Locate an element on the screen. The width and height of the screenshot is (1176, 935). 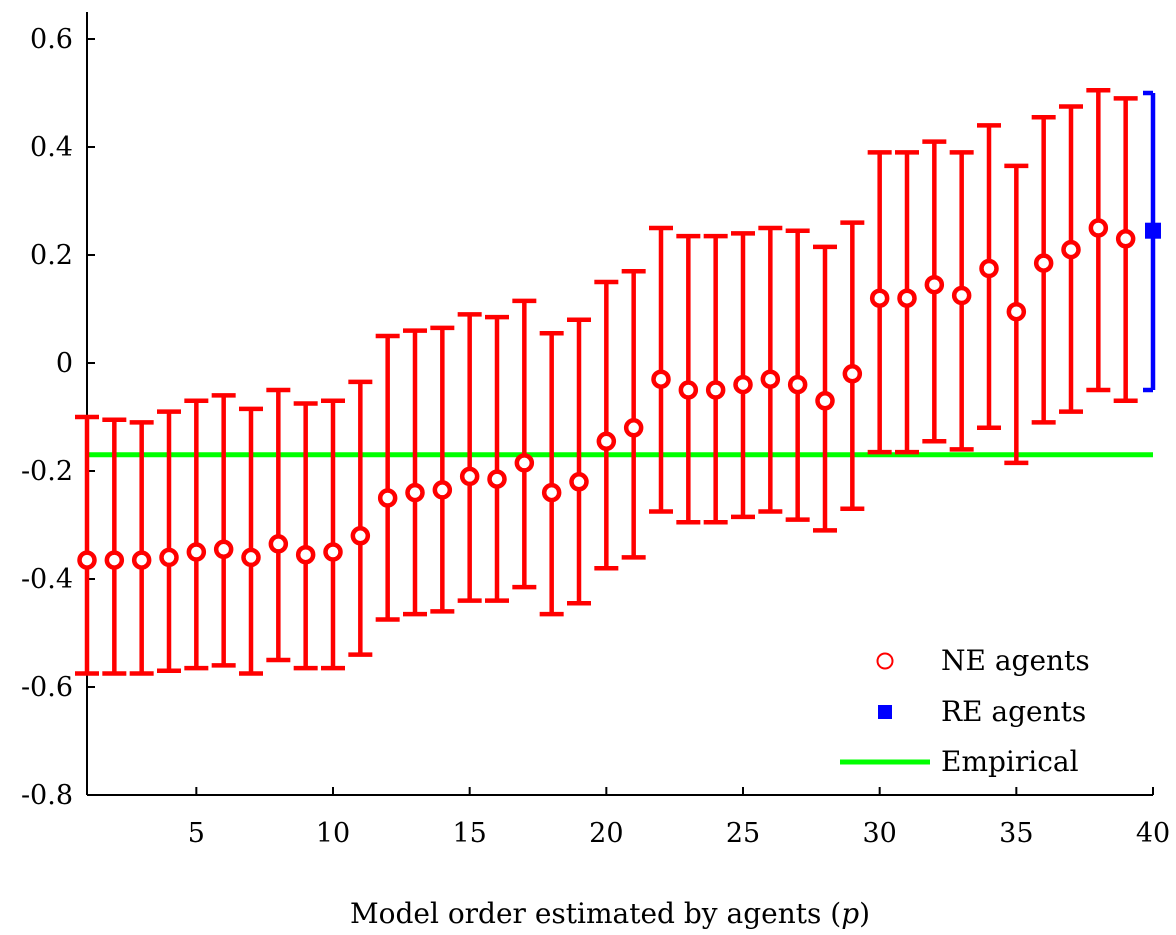
y-tick-label: -0.2 is located at coordinates (47, 471).